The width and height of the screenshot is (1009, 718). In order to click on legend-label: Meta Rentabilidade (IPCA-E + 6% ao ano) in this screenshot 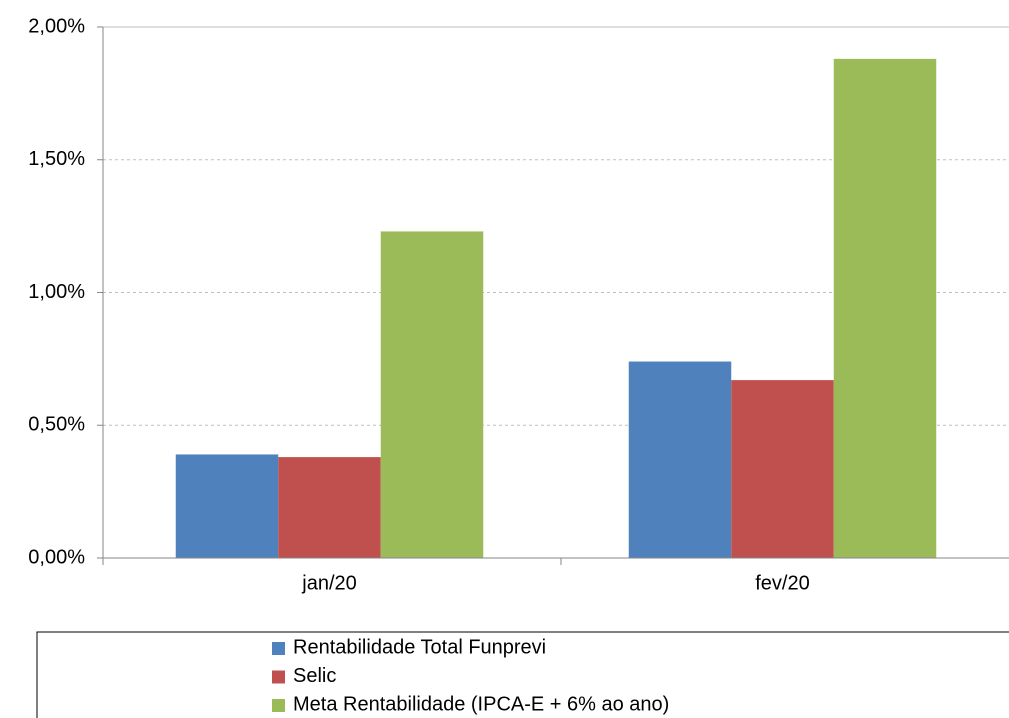, I will do `click(481, 704)`.